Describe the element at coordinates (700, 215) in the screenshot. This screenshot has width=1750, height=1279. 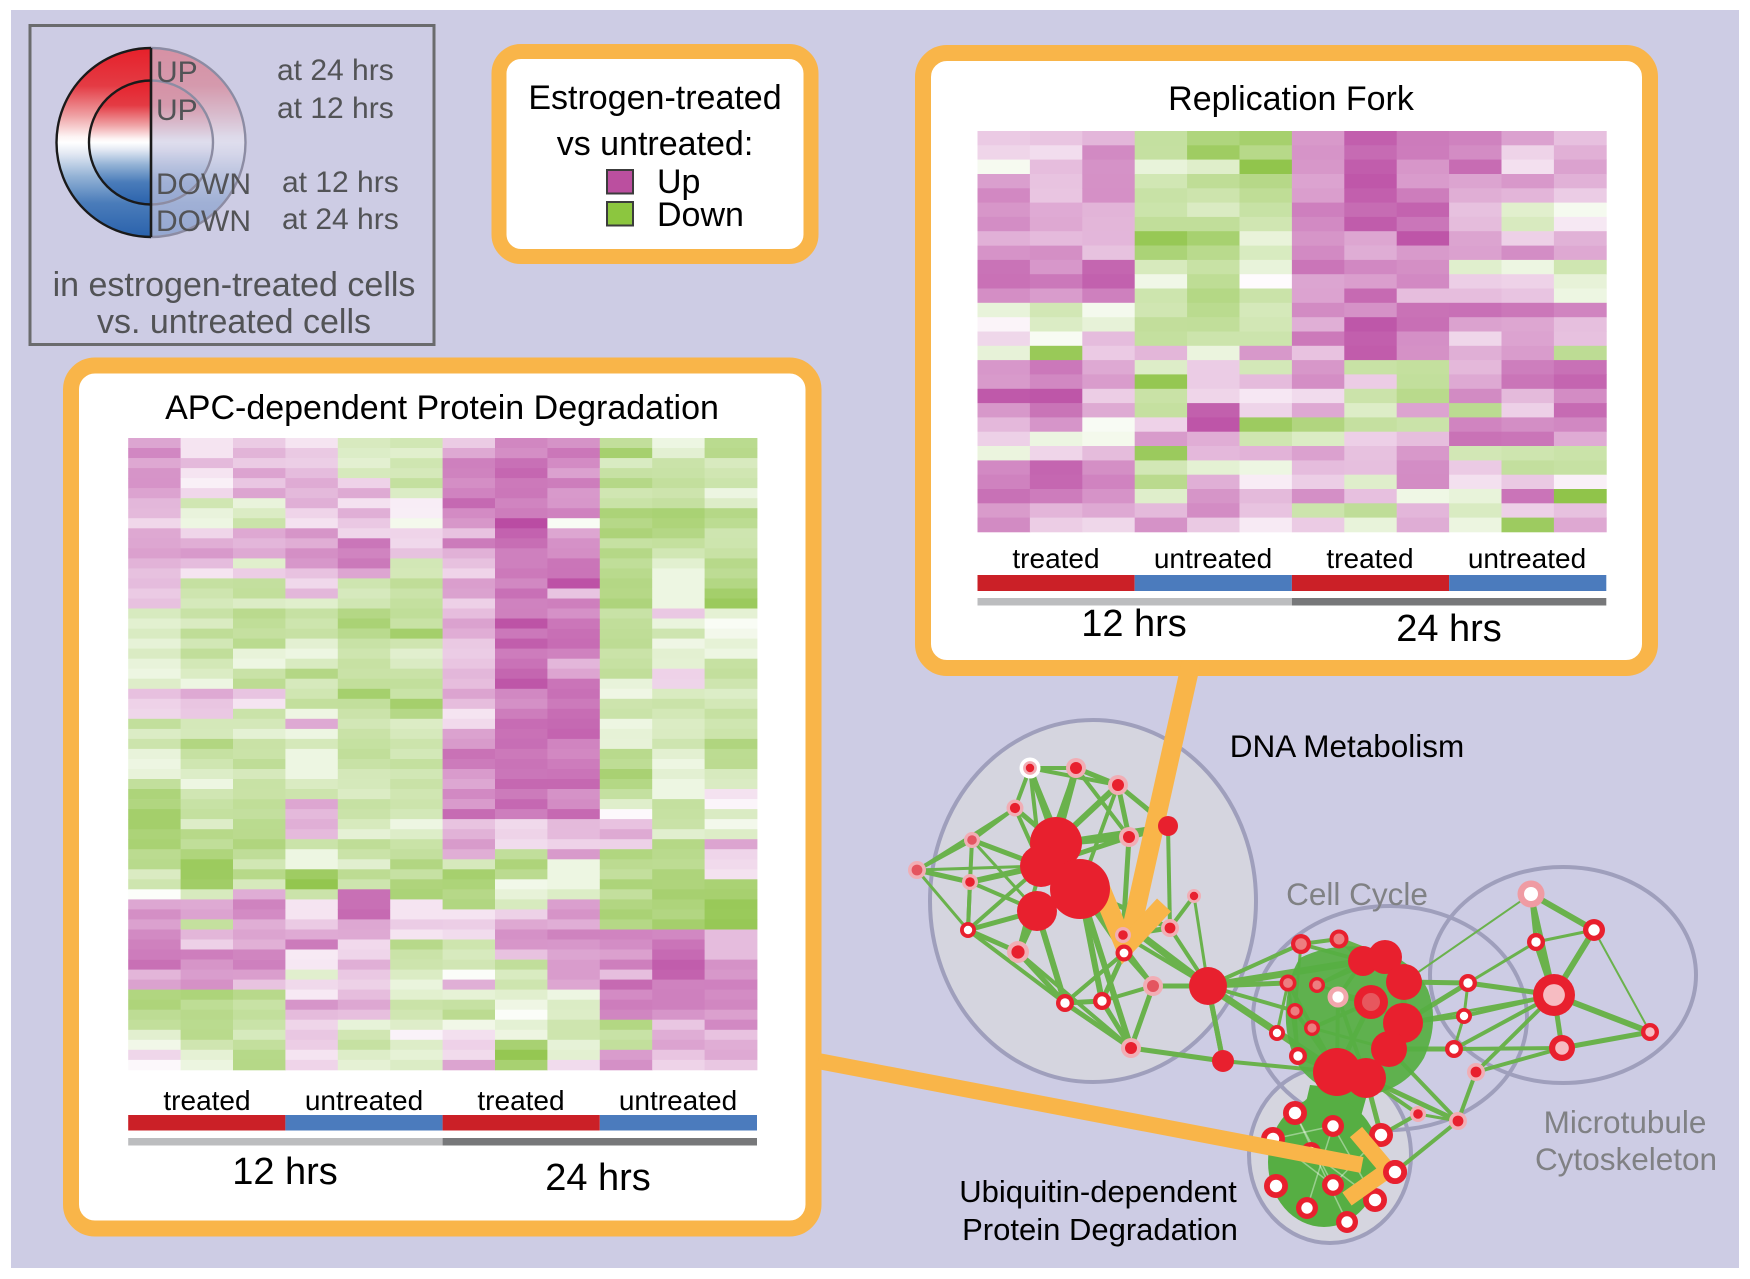
I see `svg-text: Down` at that location.